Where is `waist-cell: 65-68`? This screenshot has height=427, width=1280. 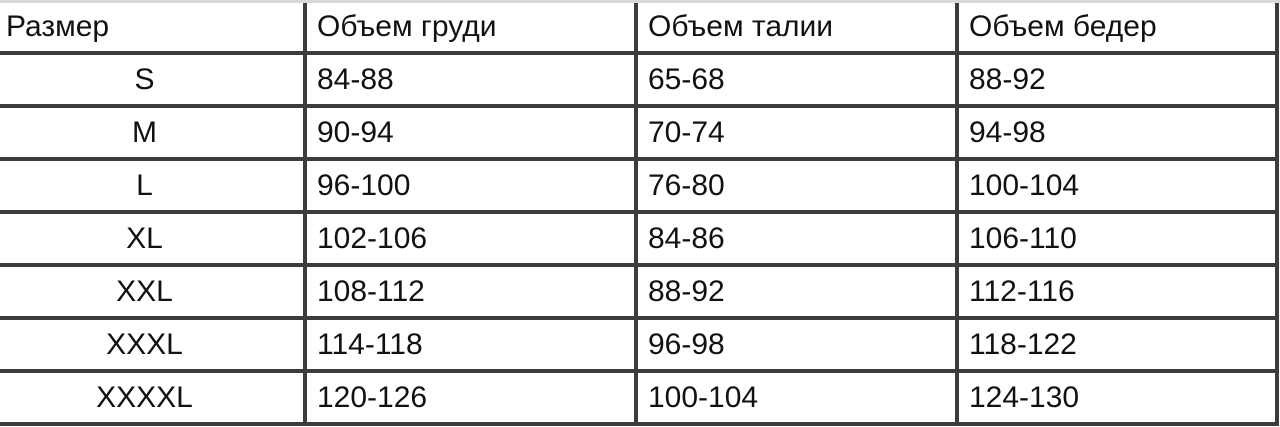 waist-cell: 65-68 is located at coordinates (796, 79).